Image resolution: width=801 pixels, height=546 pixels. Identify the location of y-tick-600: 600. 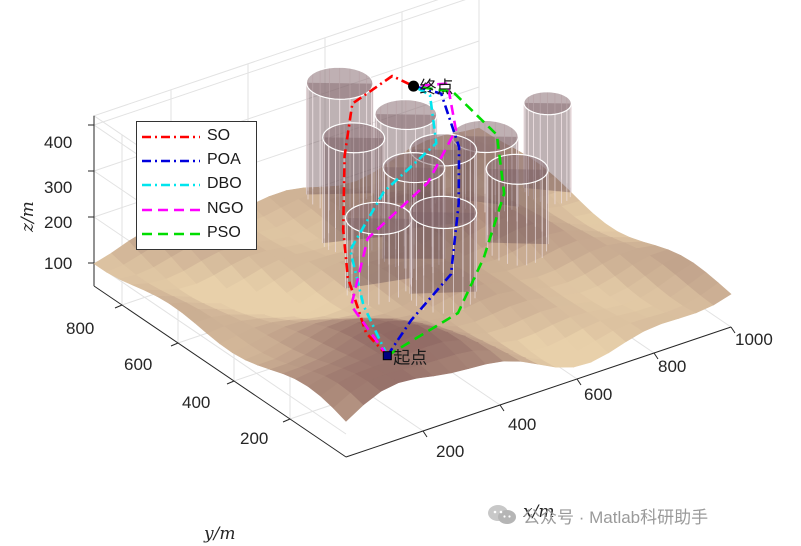
(138, 364).